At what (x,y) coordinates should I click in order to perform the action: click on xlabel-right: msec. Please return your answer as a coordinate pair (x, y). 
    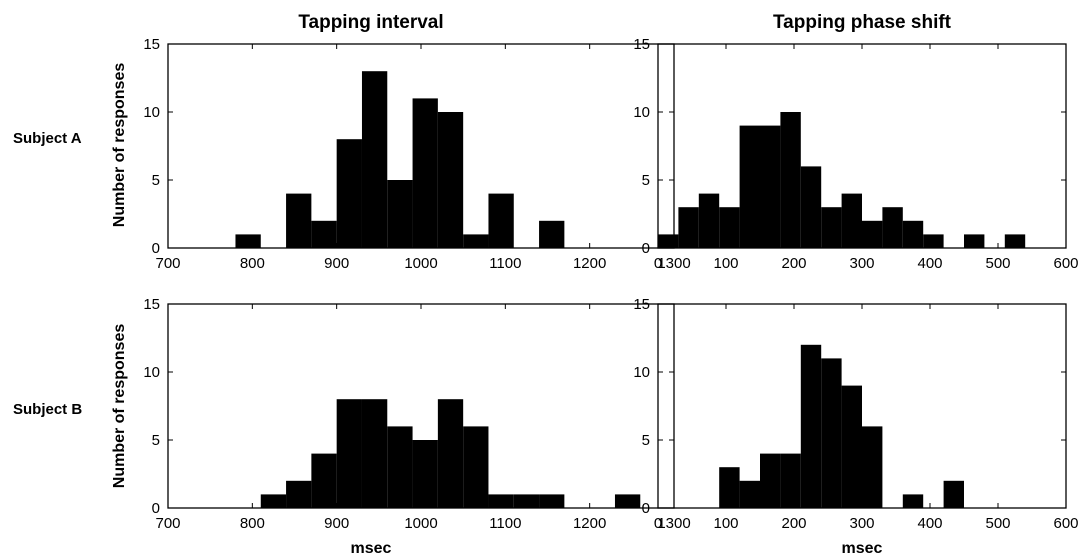
    Looking at the image, I should click on (862, 548).